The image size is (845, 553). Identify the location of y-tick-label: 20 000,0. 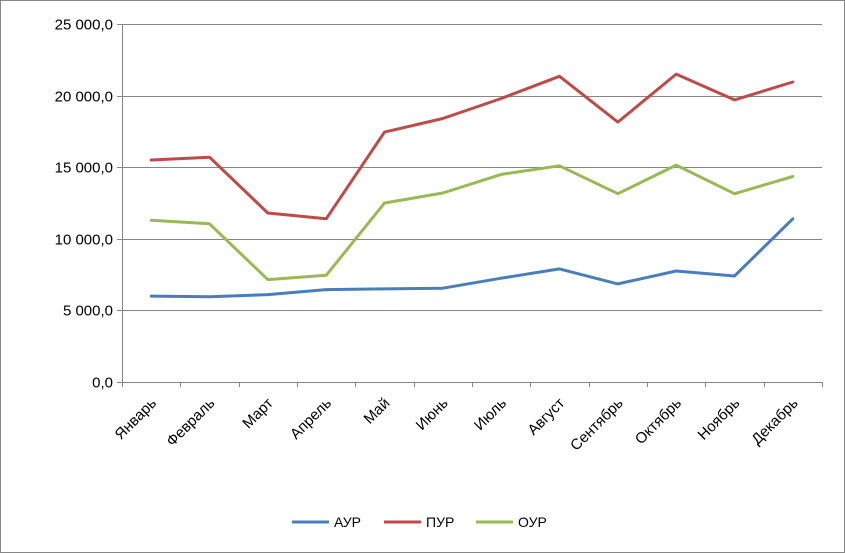
(84, 97).